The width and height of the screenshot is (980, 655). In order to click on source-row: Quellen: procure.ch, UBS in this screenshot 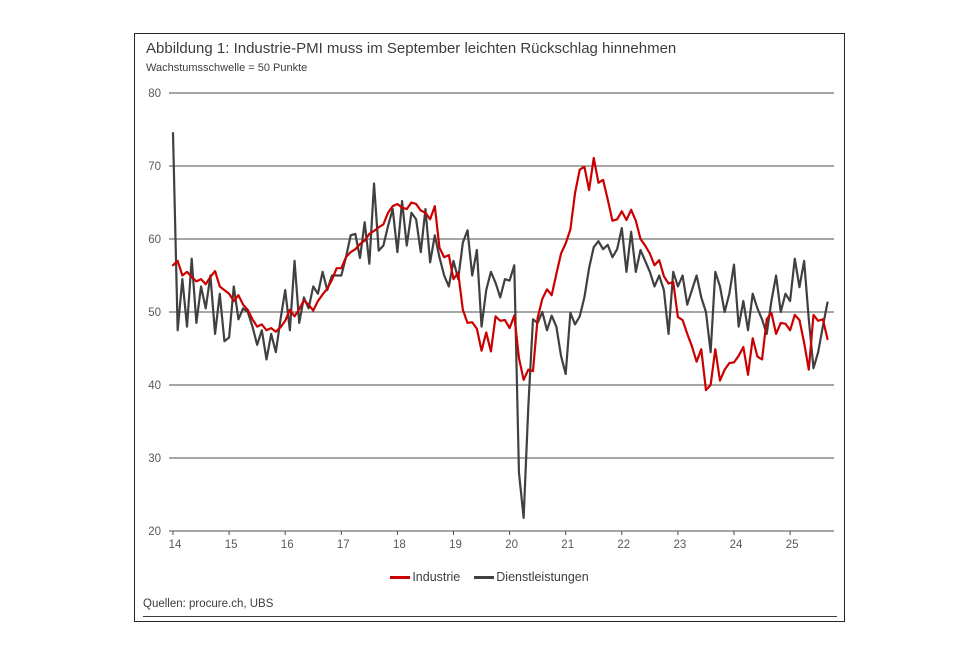, I will do `click(490, 605)`.